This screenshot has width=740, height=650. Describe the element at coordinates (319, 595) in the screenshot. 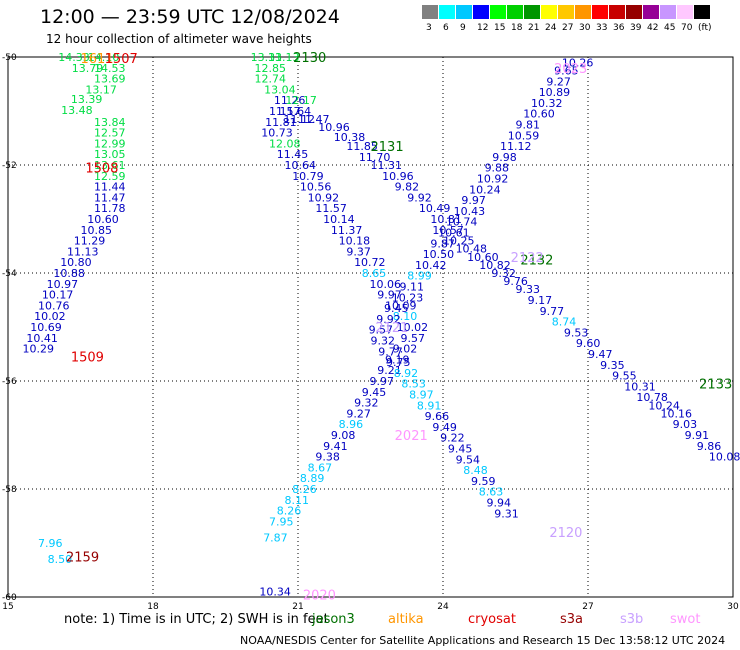

I see `track-label: 2020` at that location.